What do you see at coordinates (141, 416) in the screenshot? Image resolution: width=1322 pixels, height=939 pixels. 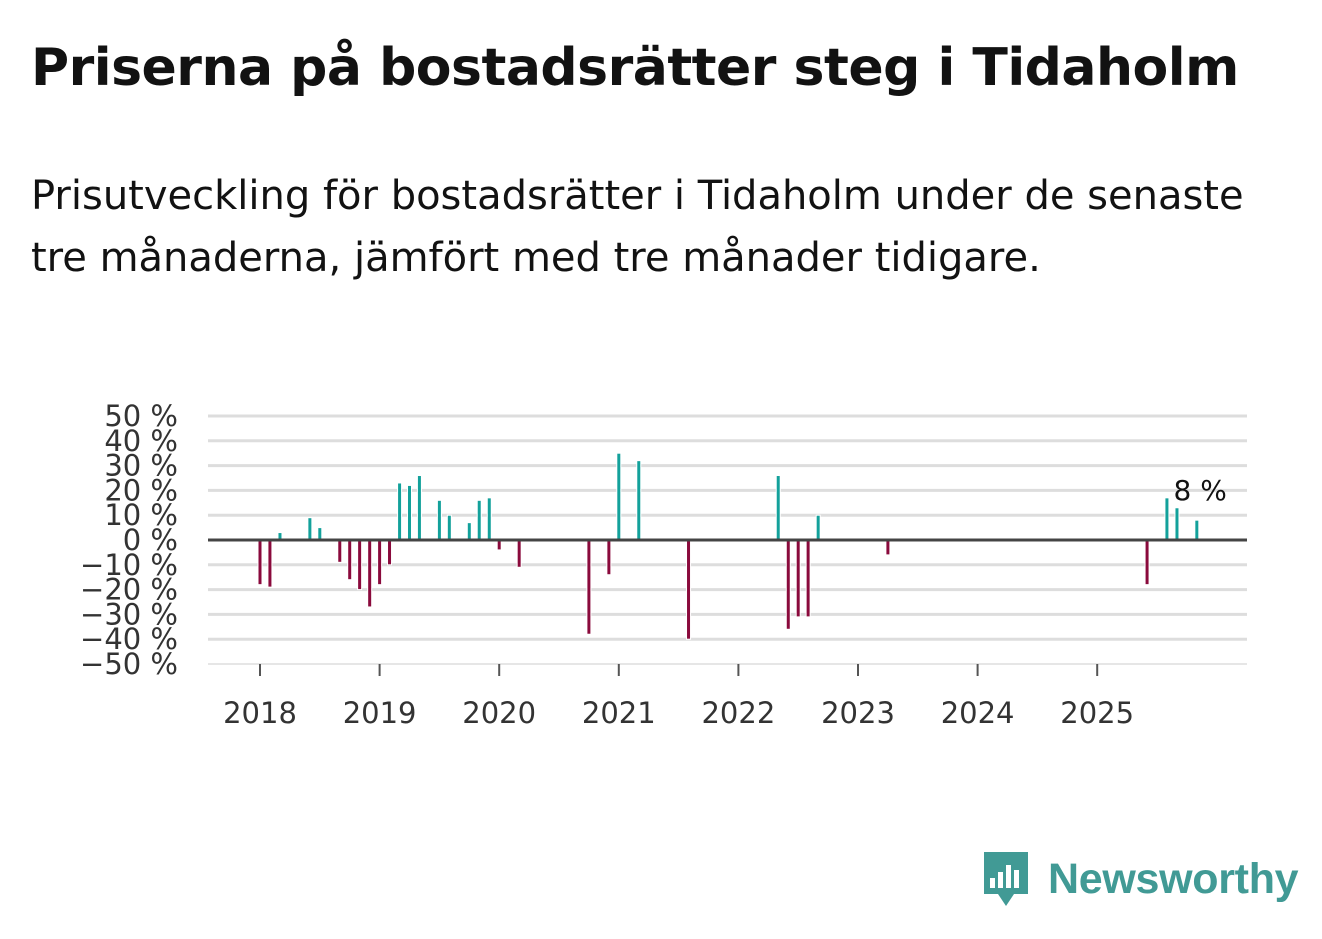 I see `y-tick-label: 50 %` at bounding box center [141, 416].